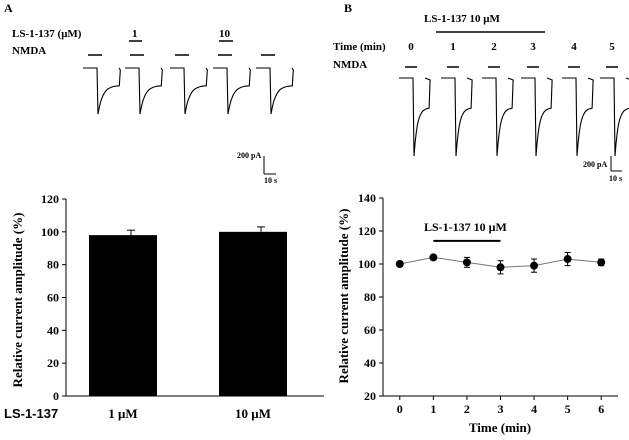  I want to click on line-chart-xtick-label: 6, so click(601, 409).